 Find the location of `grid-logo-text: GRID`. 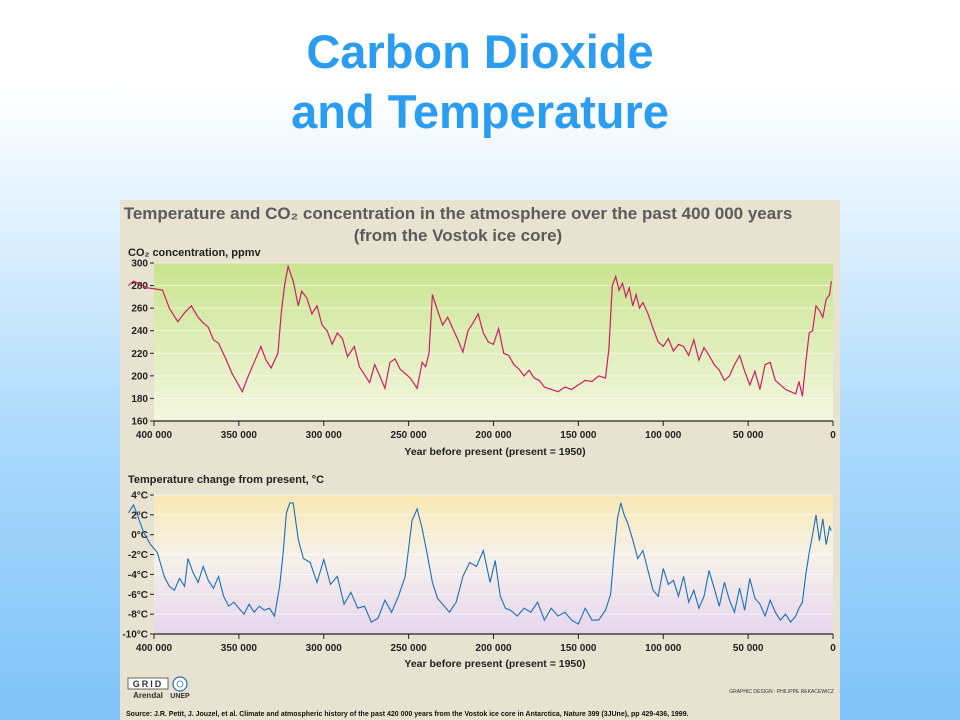

grid-logo-text: GRID is located at coordinates (148, 684).